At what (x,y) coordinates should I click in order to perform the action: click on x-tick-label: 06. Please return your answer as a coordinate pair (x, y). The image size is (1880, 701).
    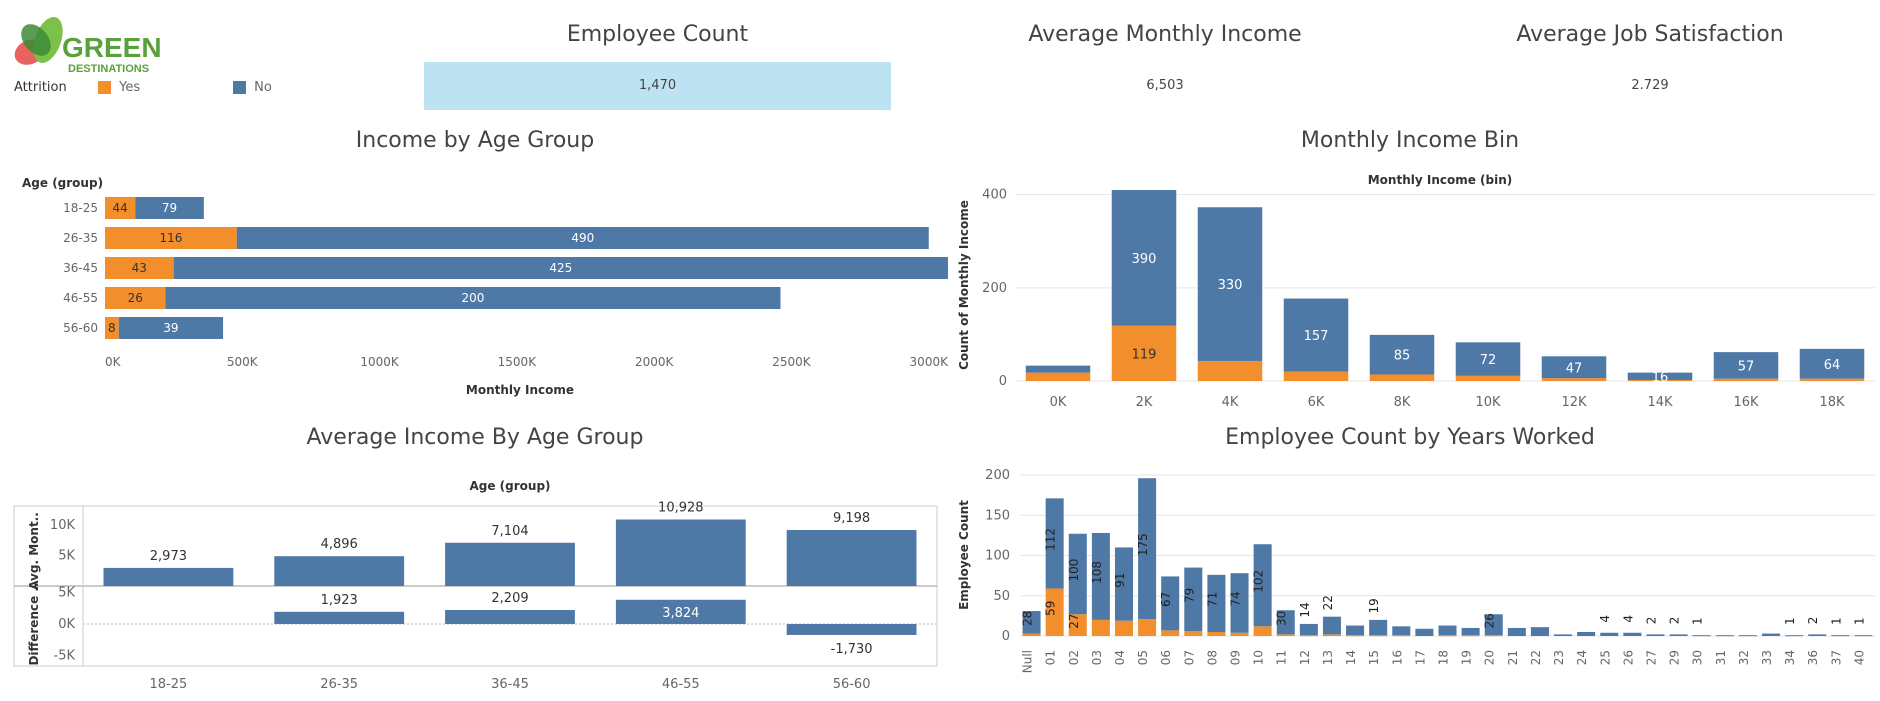
    Looking at the image, I should click on (1166, 657).